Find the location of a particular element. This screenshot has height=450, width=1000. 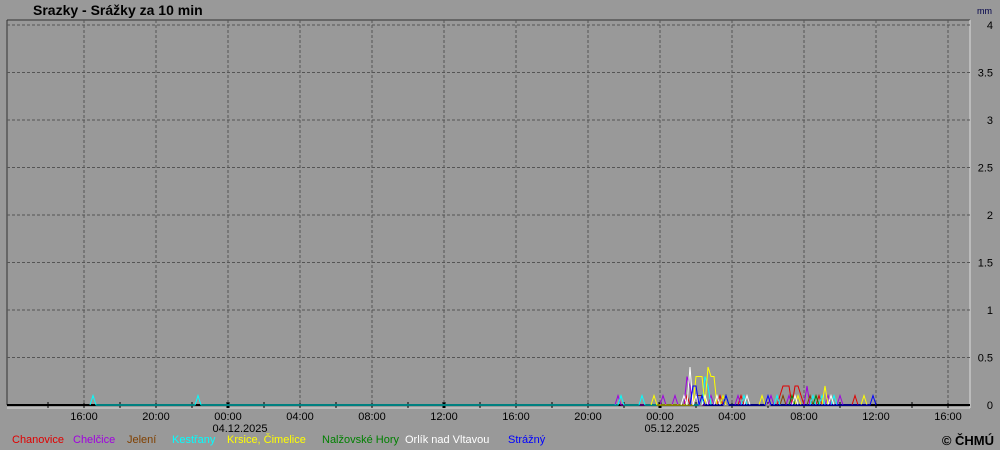

legend-item: Chelčice is located at coordinates (94, 440).